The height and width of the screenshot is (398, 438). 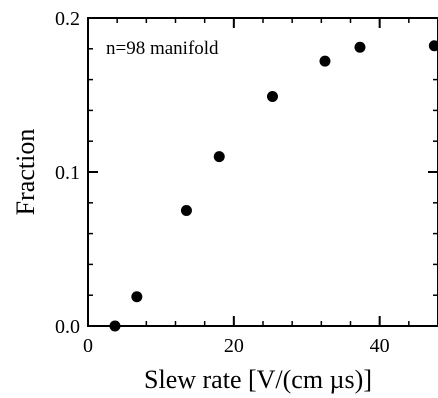 I want to click on y-tick-label: 0.1, so click(x=67, y=173).